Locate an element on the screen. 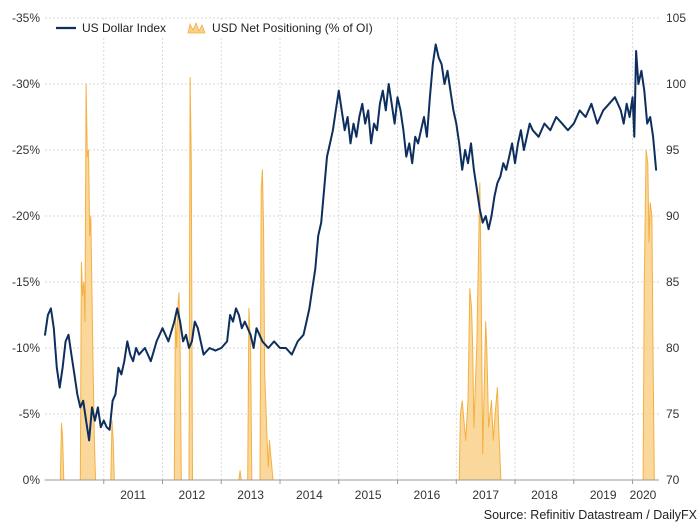 This screenshot has width=700, height=525. source-text: Source: Refinitiv Datastream / DailyFX is located at coordinates (591, 515).